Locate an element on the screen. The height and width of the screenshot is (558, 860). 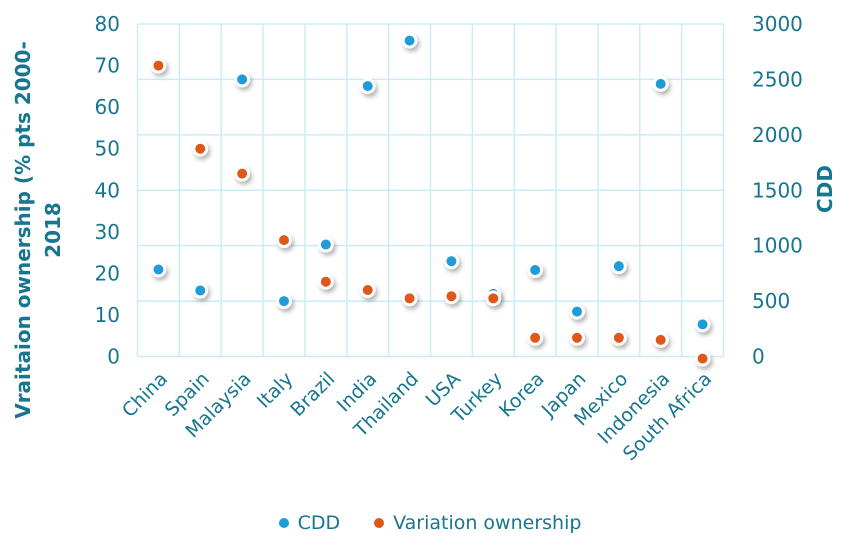
data-point-cdd-indonesia is located at coordinates (660, 83).